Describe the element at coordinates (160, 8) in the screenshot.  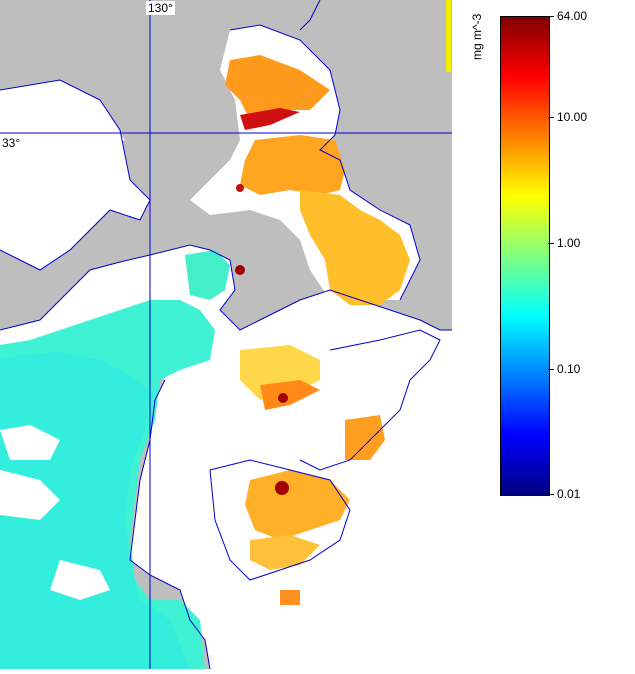
I see `longitude-label: 130°` at that location.